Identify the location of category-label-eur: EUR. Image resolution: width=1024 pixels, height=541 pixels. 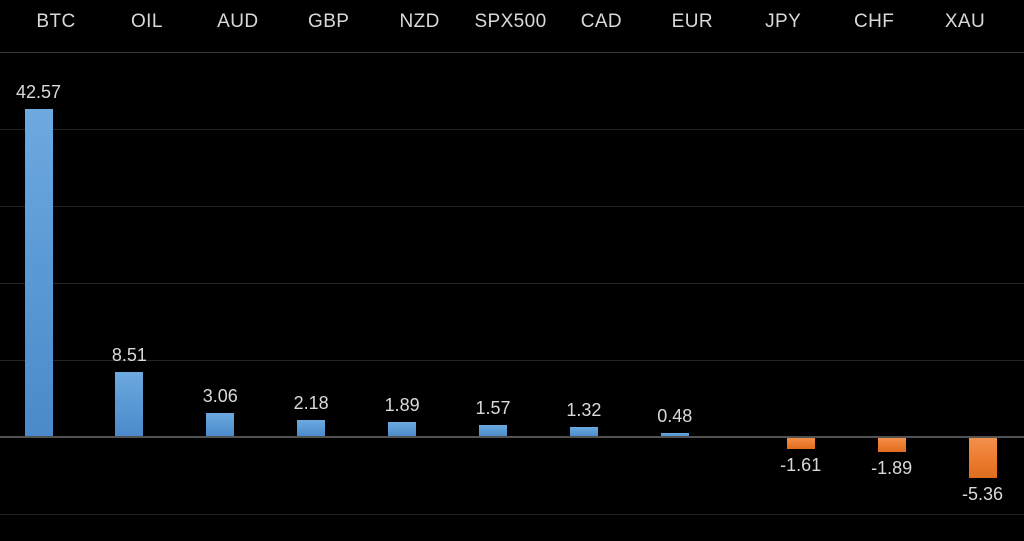
(692, 21).